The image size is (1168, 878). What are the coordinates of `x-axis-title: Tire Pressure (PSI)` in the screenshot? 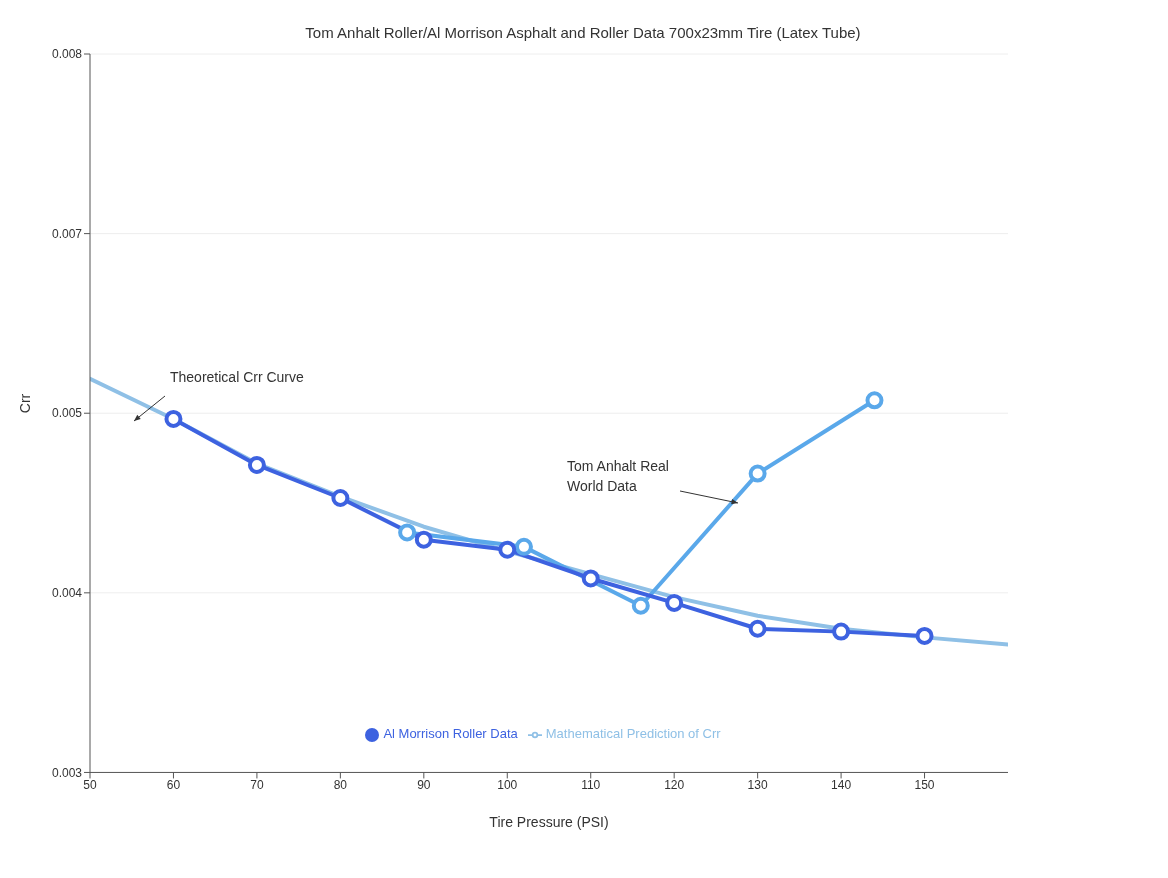 It's located at (549, 822).